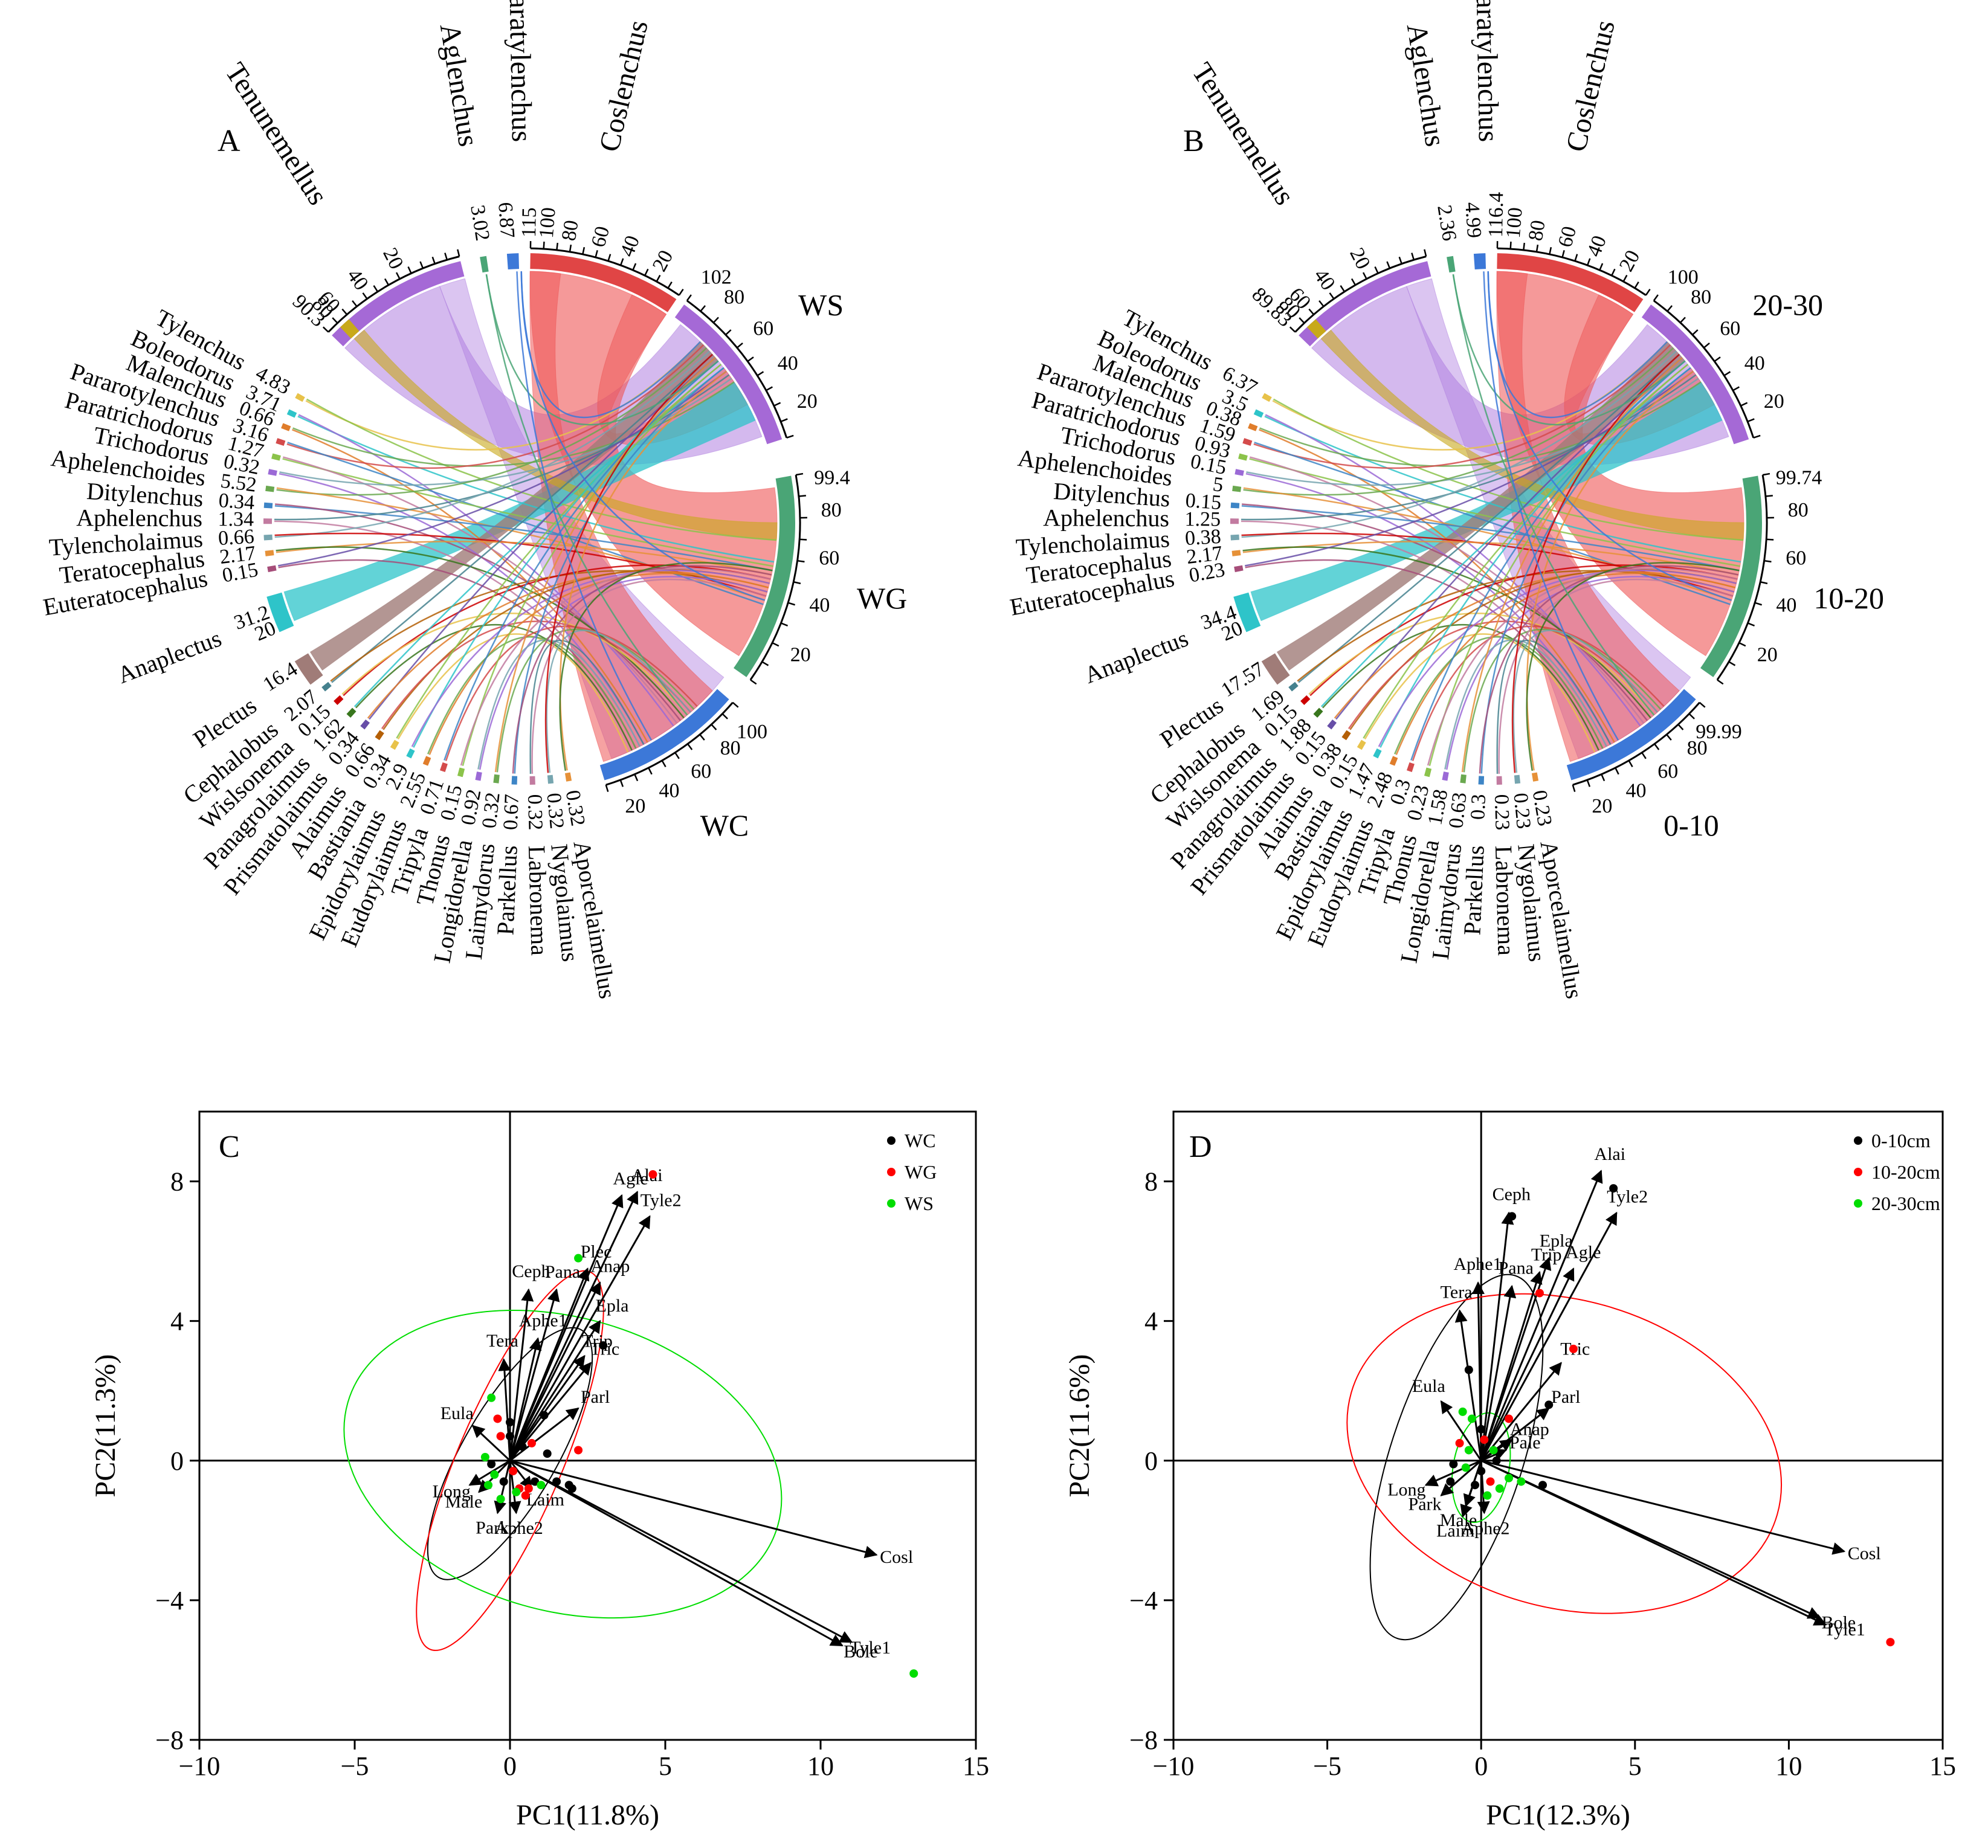 Image resolution: width=1988 pixels, height=1848 pixels. Describe the element at coordinates (1477, 1264) in the screenshot. I see `vector-label: Aphe1` at that location.